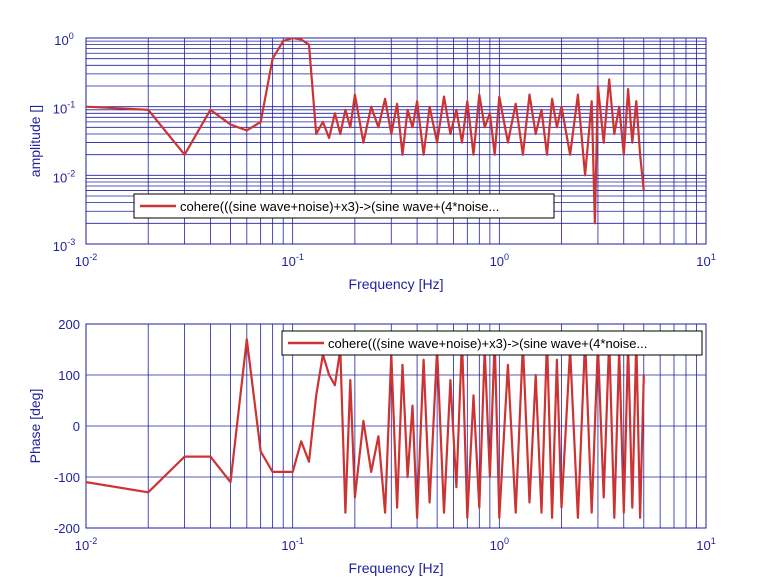 The width and height of the screenshot is (758, 586). What do you see at coordinates (67, 477) in the screenshot?
I see `y-tick-label: -100` at bounding box center [67, 477].